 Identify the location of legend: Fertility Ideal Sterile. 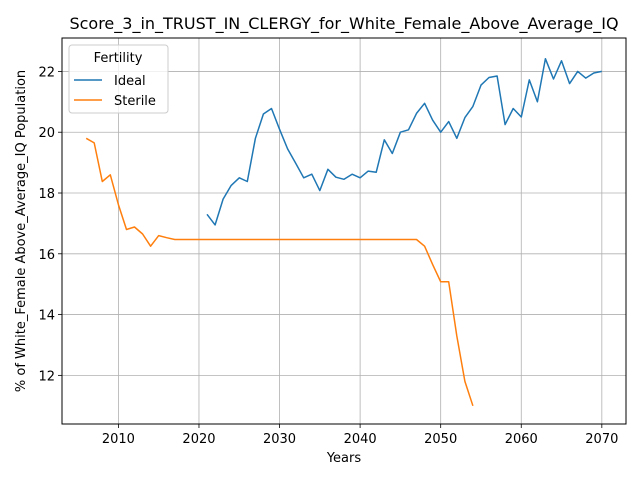
(118, 79).